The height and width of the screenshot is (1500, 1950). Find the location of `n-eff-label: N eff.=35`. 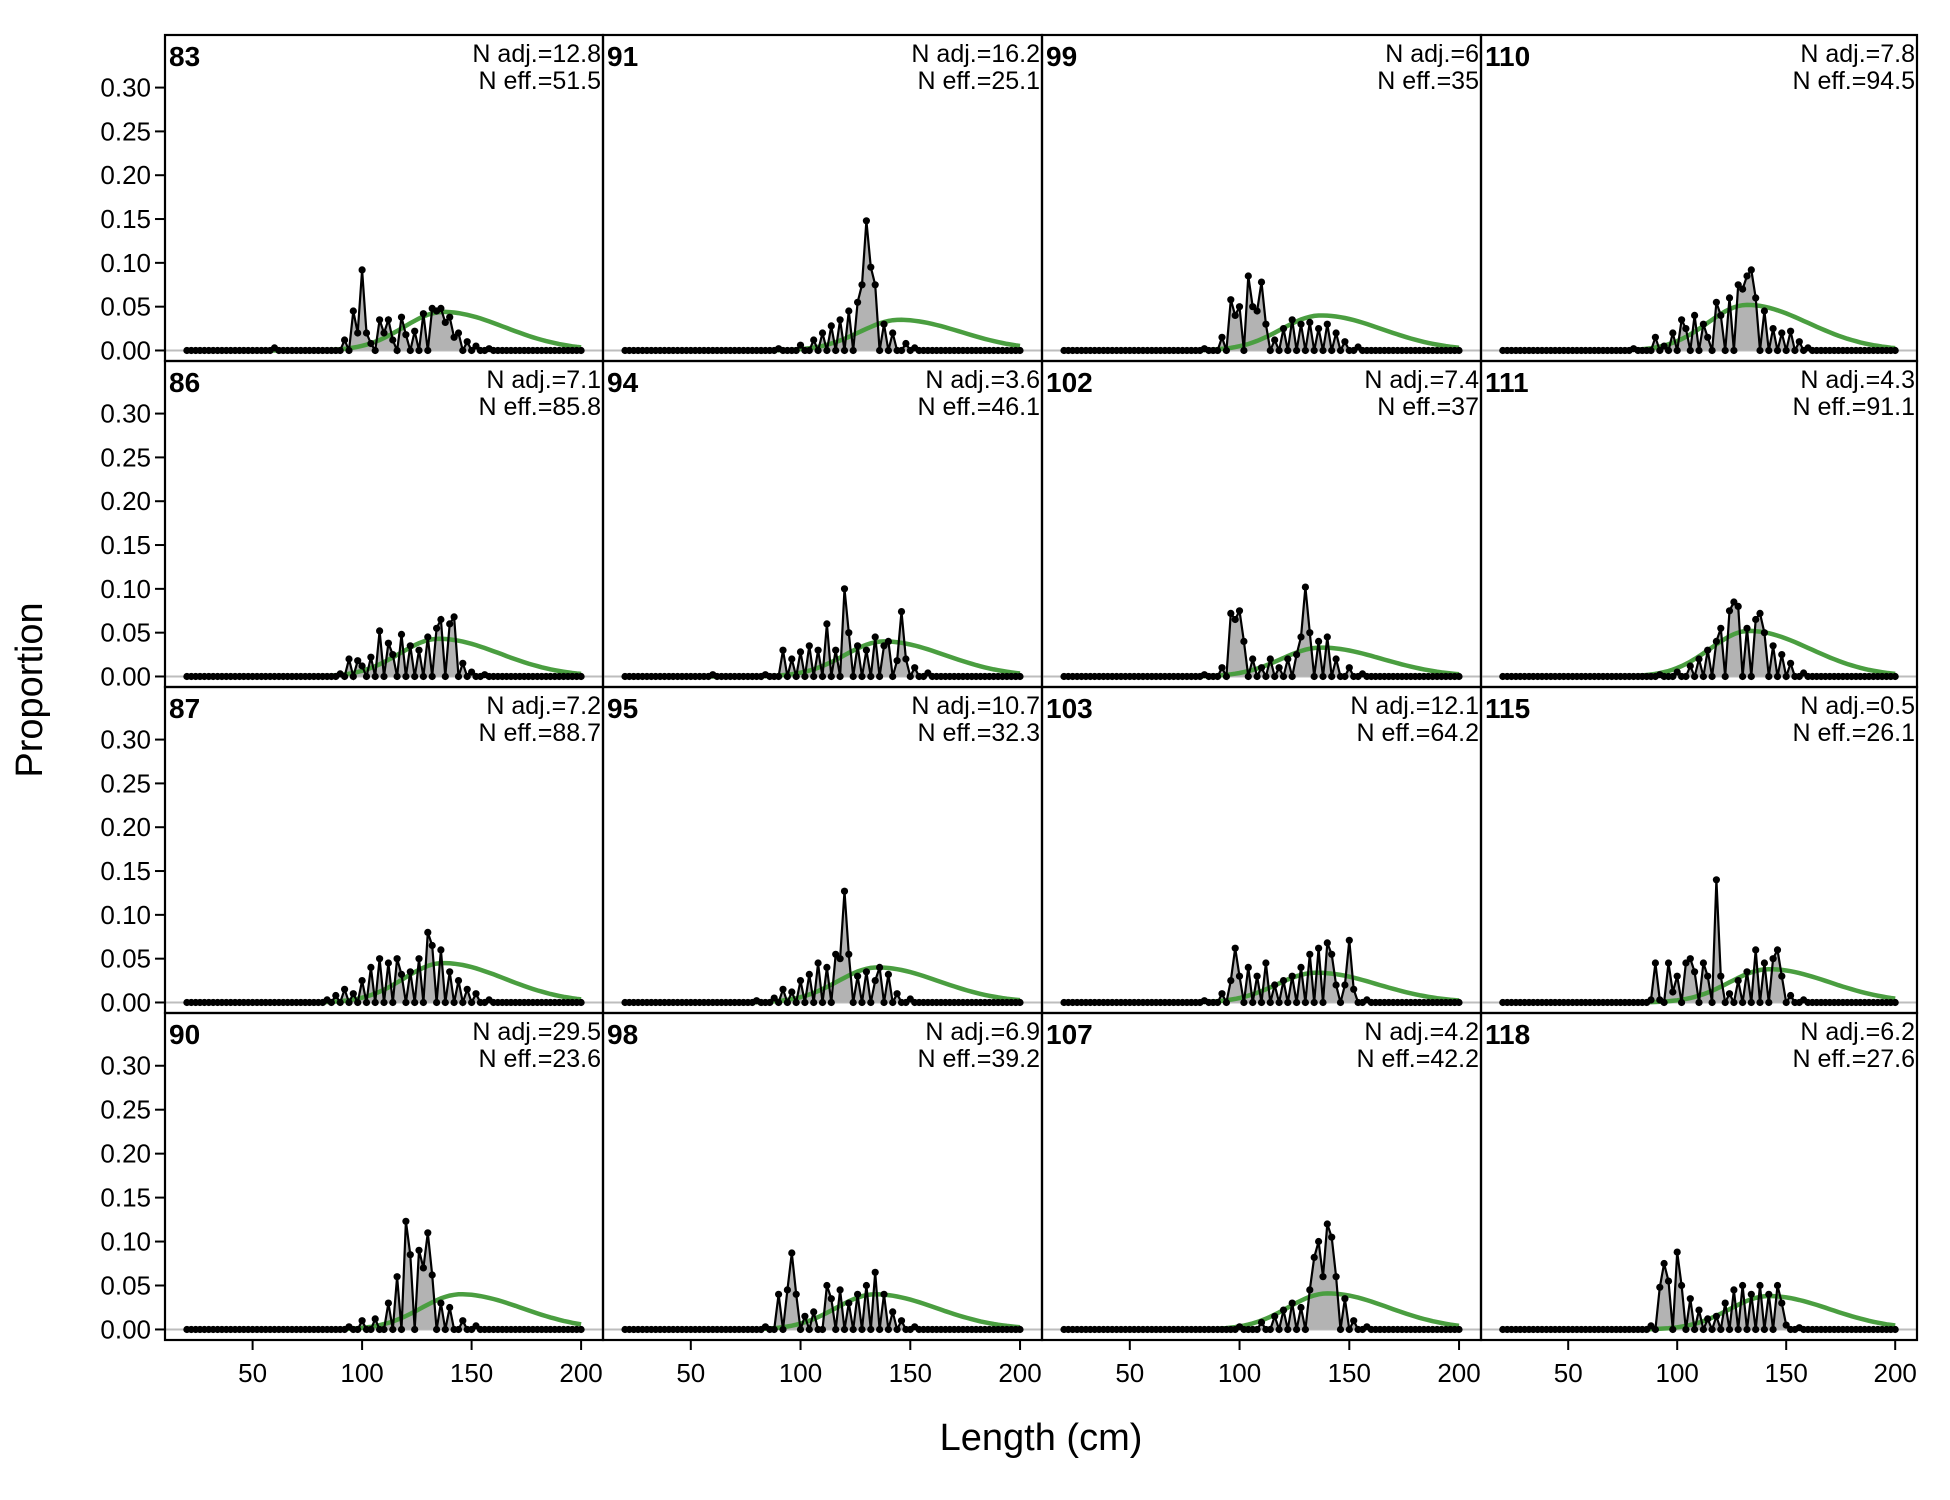

n-eff-label: N eff.=35 is located at coordinates (1428, 81).